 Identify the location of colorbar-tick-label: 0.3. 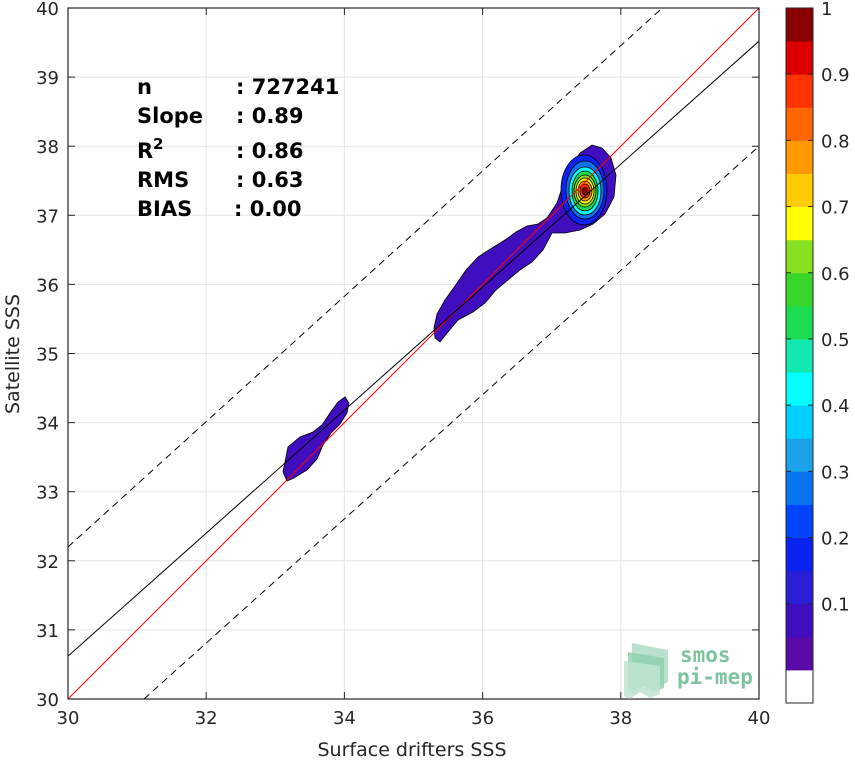
(835, 472).